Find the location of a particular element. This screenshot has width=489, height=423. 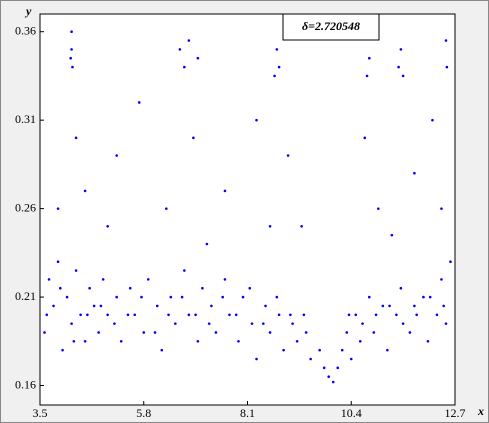

chart-title: δ=2.720548 is located at coordinates (331, 26).